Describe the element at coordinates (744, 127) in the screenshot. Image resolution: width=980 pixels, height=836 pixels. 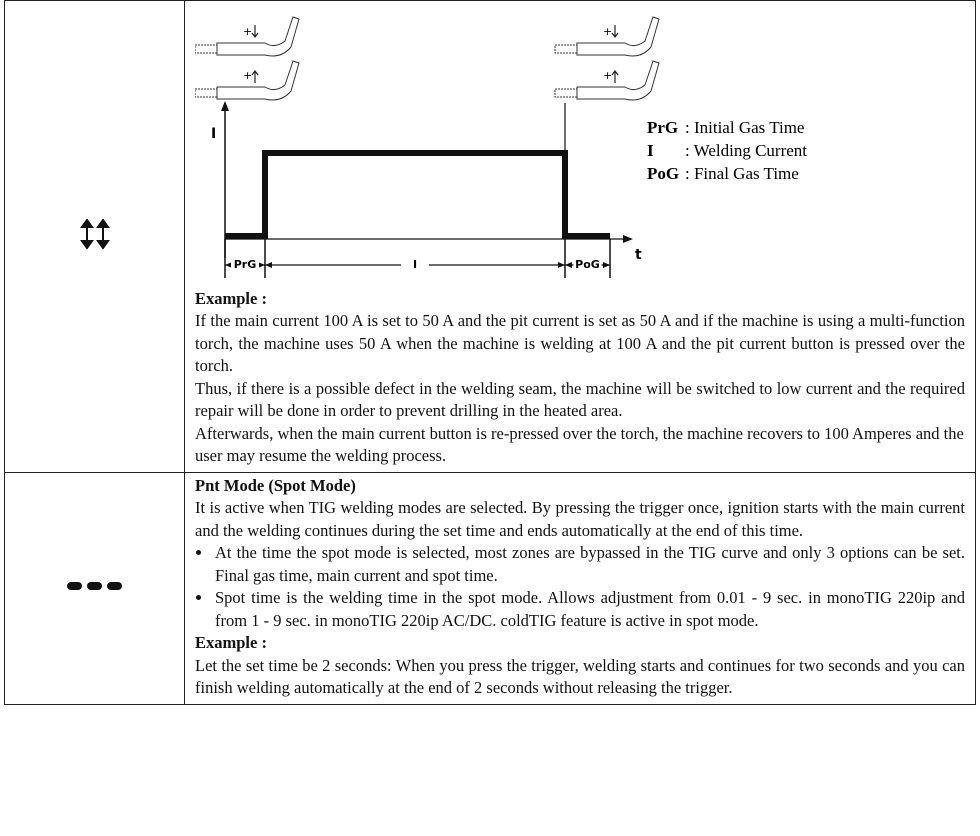
I see `legend-desc: : Initial Gas Time` at that location.